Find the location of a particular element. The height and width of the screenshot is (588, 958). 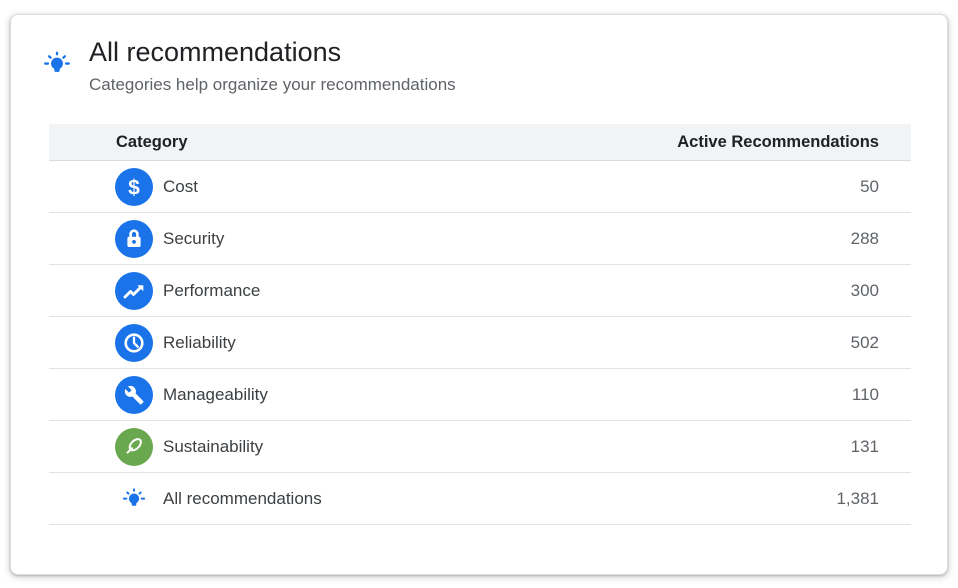

page-title: All recommendations is located at coordinates (215, 52).